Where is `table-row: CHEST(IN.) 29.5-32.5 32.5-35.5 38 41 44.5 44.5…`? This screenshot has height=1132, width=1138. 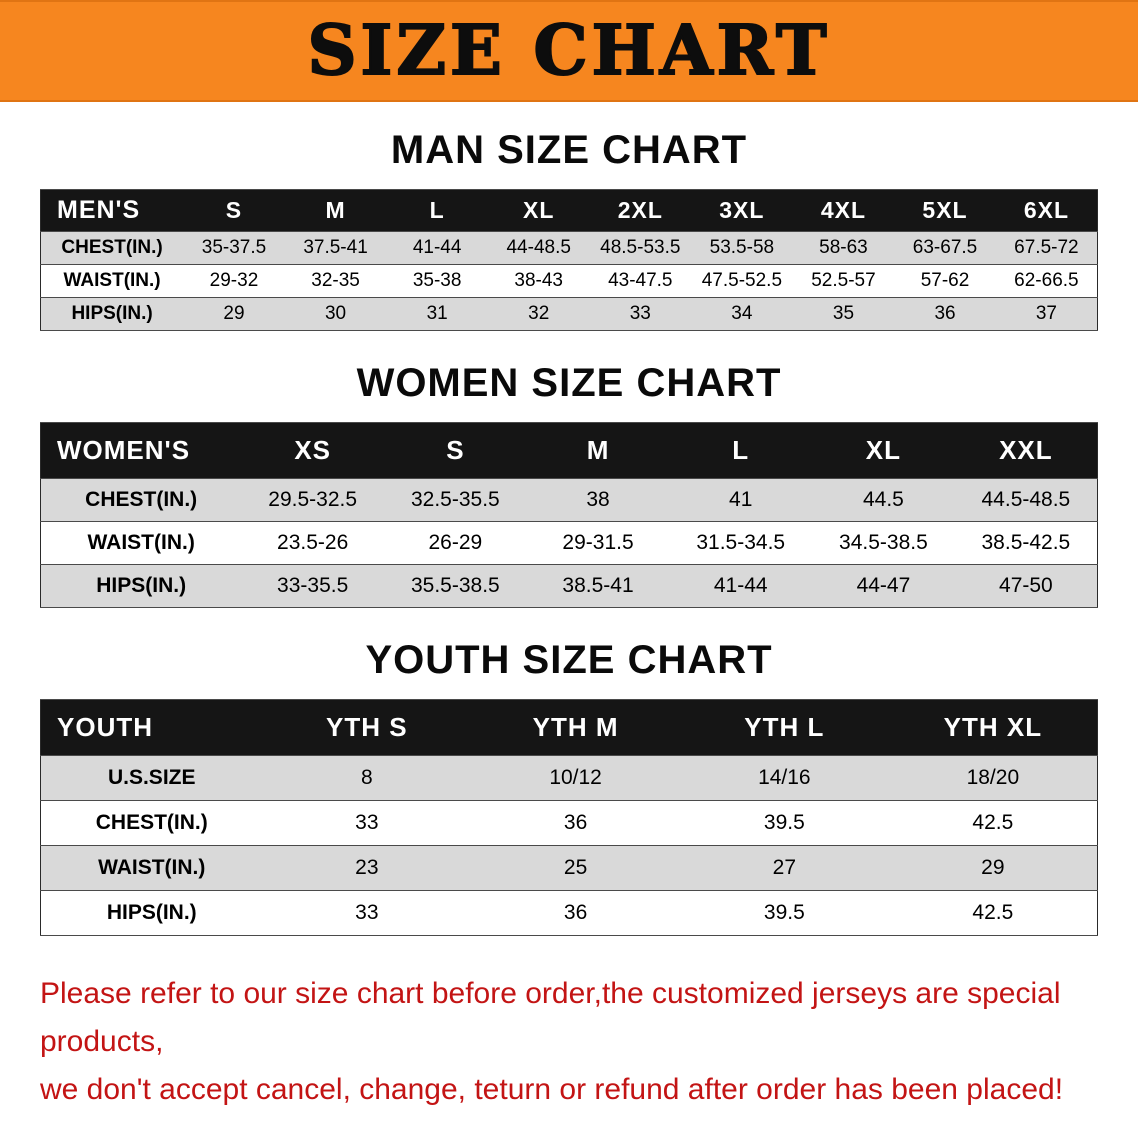
table-row: CHEST(IN.) 29.5-32.5 32.5-35.5 38 41 44.5 44.5… is located at coordinates (569, 500).